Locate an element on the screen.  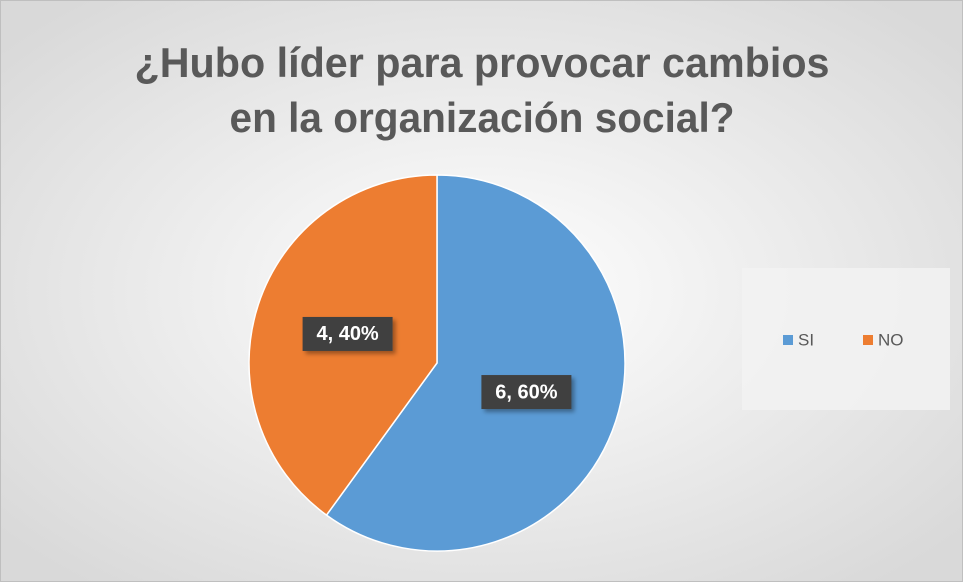
chart-title: ¿Hubo líder para provocar cambios is located at coordinates (482, 62).